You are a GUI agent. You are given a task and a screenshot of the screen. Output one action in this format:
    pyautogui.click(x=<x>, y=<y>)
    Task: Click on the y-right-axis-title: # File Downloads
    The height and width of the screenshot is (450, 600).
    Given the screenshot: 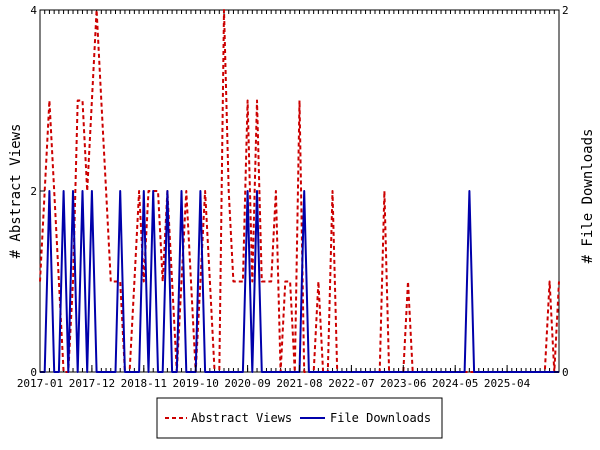 What is the action you would take?
    pyautogui.click(x=588, y=196)
    